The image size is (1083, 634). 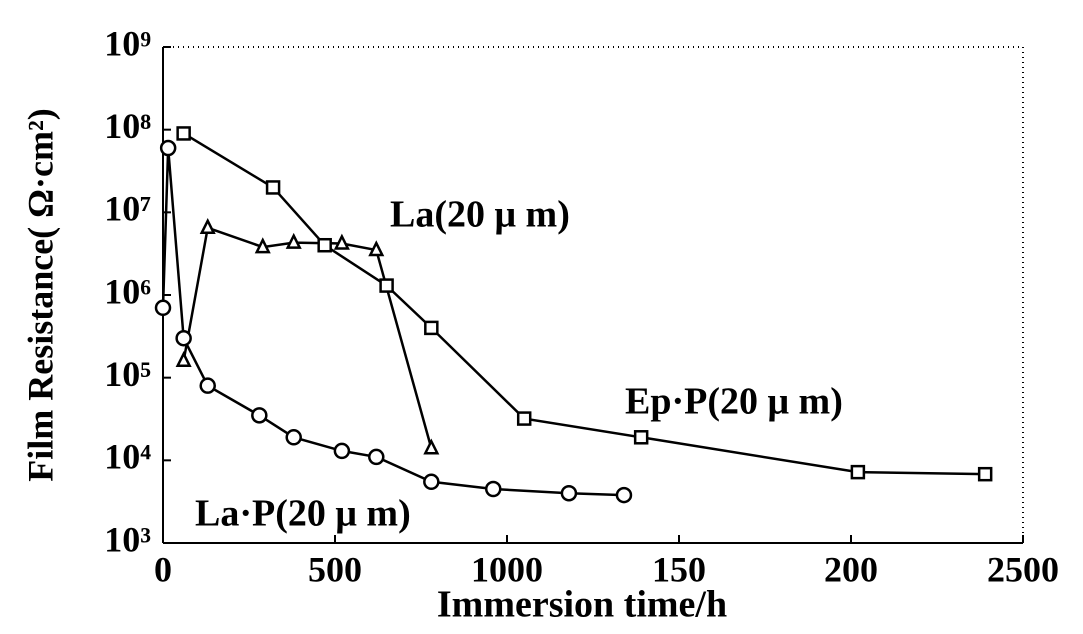 What do you see at coordinates (127, 291) in the screenshot?
I see `y-tick-label: 10⁶` at bounding box center [127, 291].